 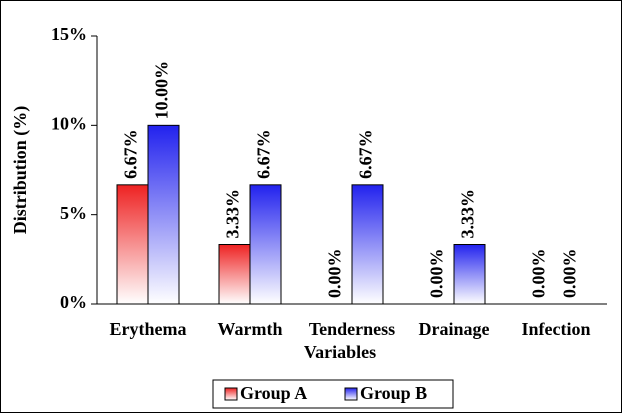 I want to click on legend-label: Group B, so click(x=393, y=393).